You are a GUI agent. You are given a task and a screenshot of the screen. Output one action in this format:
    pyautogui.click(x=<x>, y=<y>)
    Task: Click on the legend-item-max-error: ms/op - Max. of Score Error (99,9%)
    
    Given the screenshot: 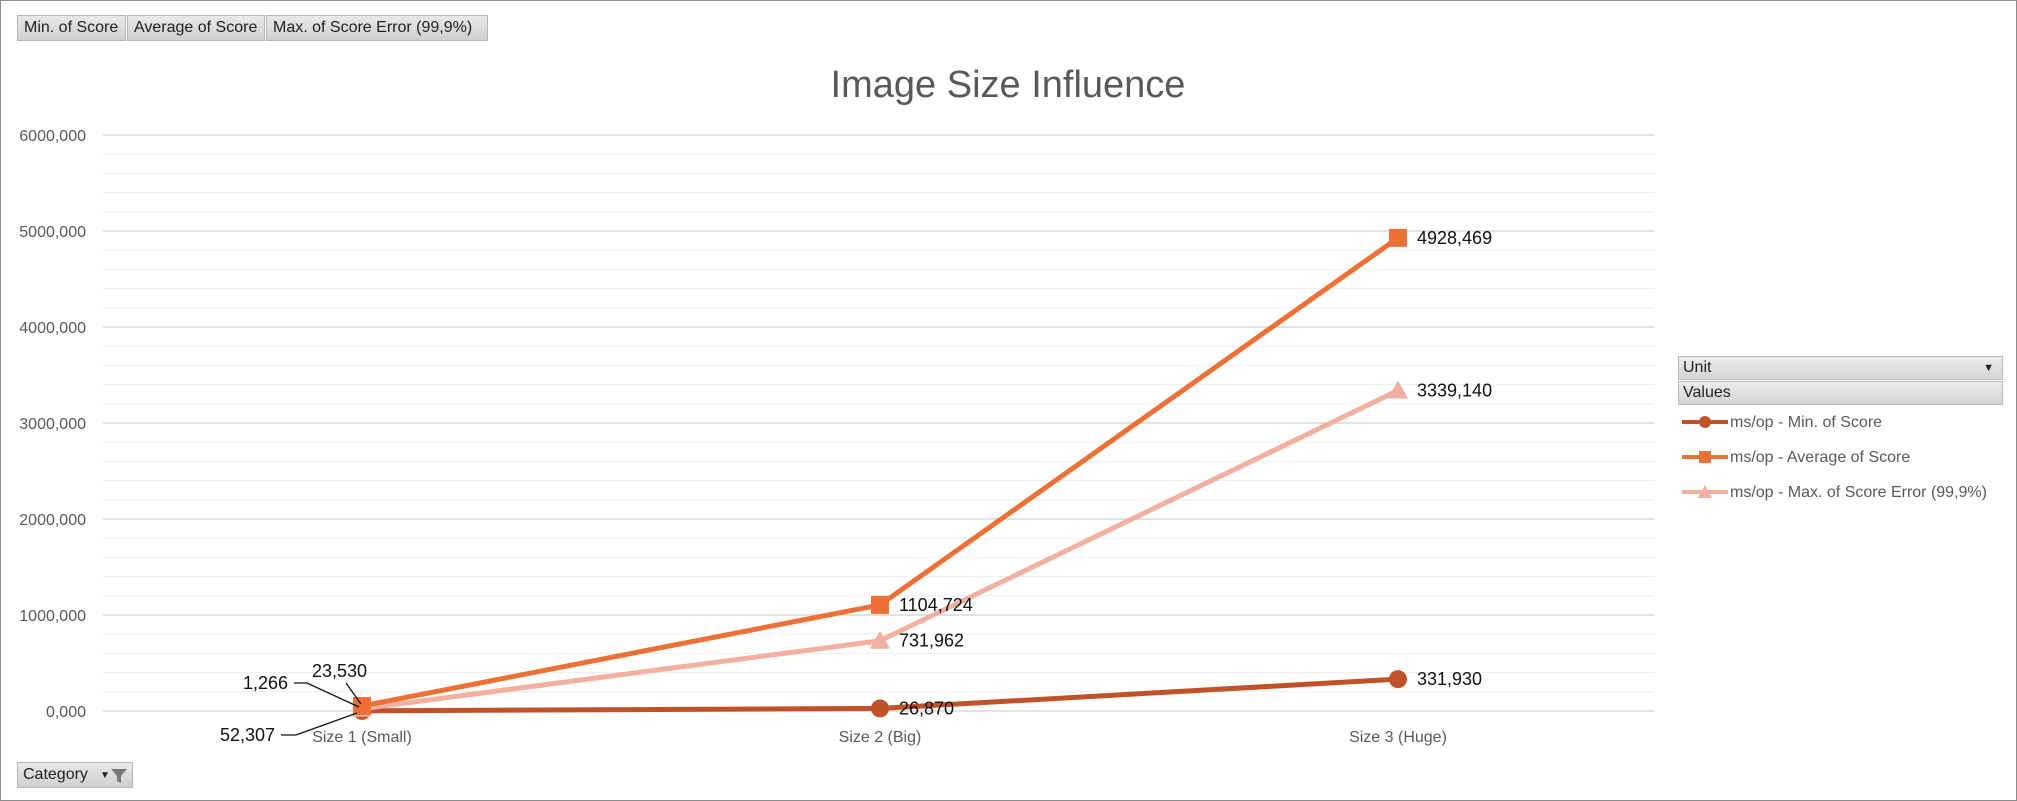 What is the action you would take?
    pyautogui.click(x=1840, y=492)
    